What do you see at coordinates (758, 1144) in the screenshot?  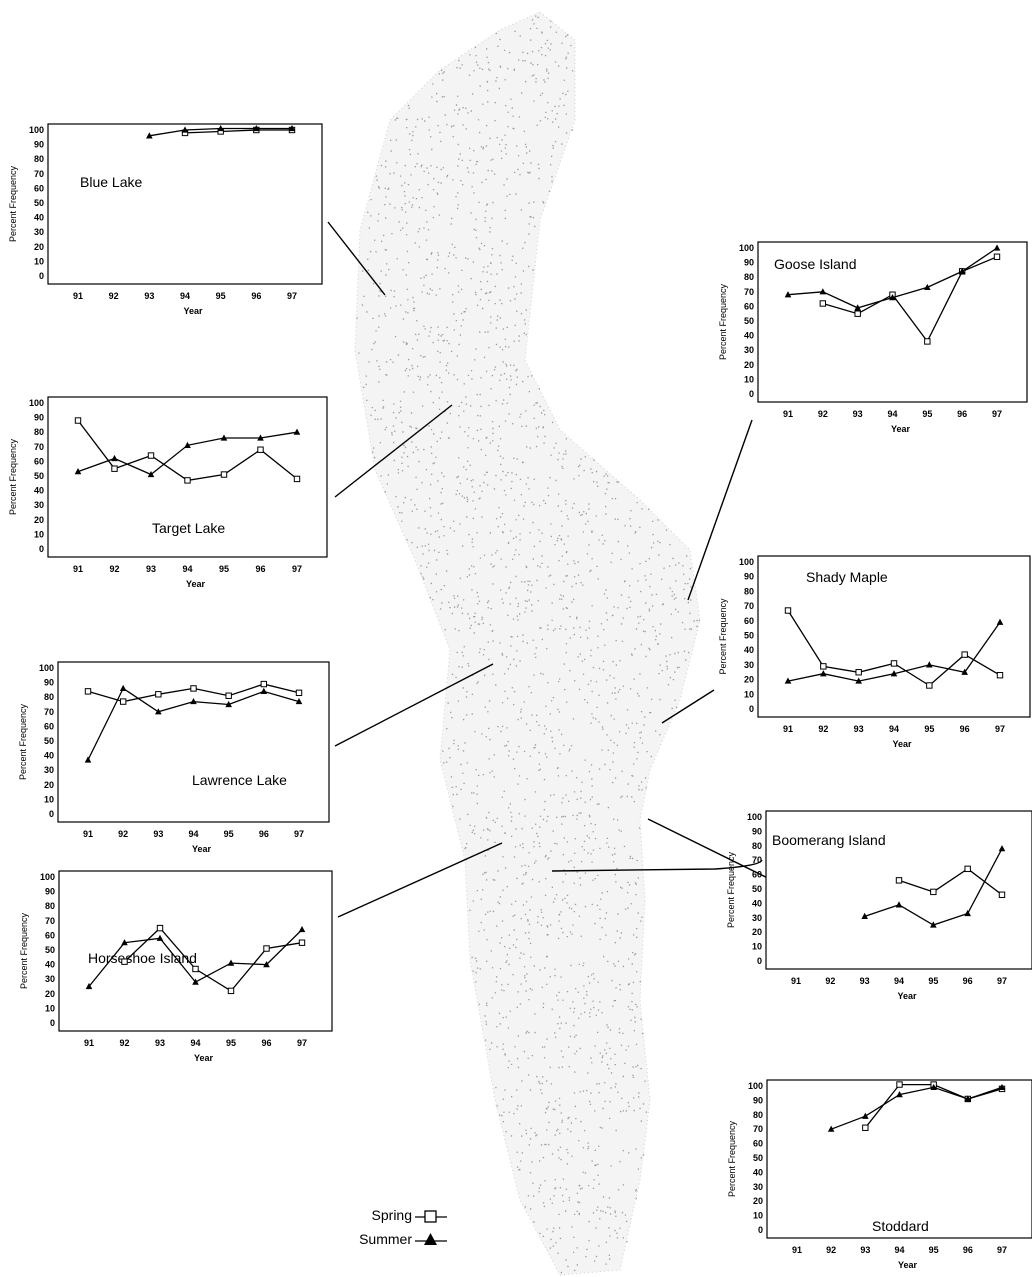 I see `stoddard-ytick-label: 60` at bounding box center [758, 1144].